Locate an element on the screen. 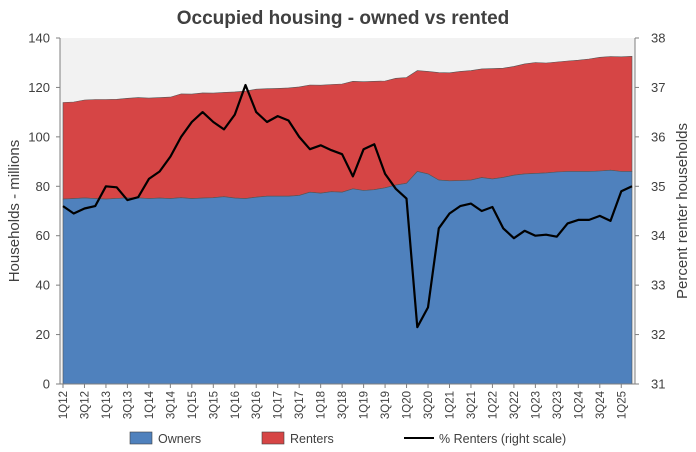 This screenshot has height=452, width=696. x-tick-label: 3Q16 is located at coordinates (257, 405).